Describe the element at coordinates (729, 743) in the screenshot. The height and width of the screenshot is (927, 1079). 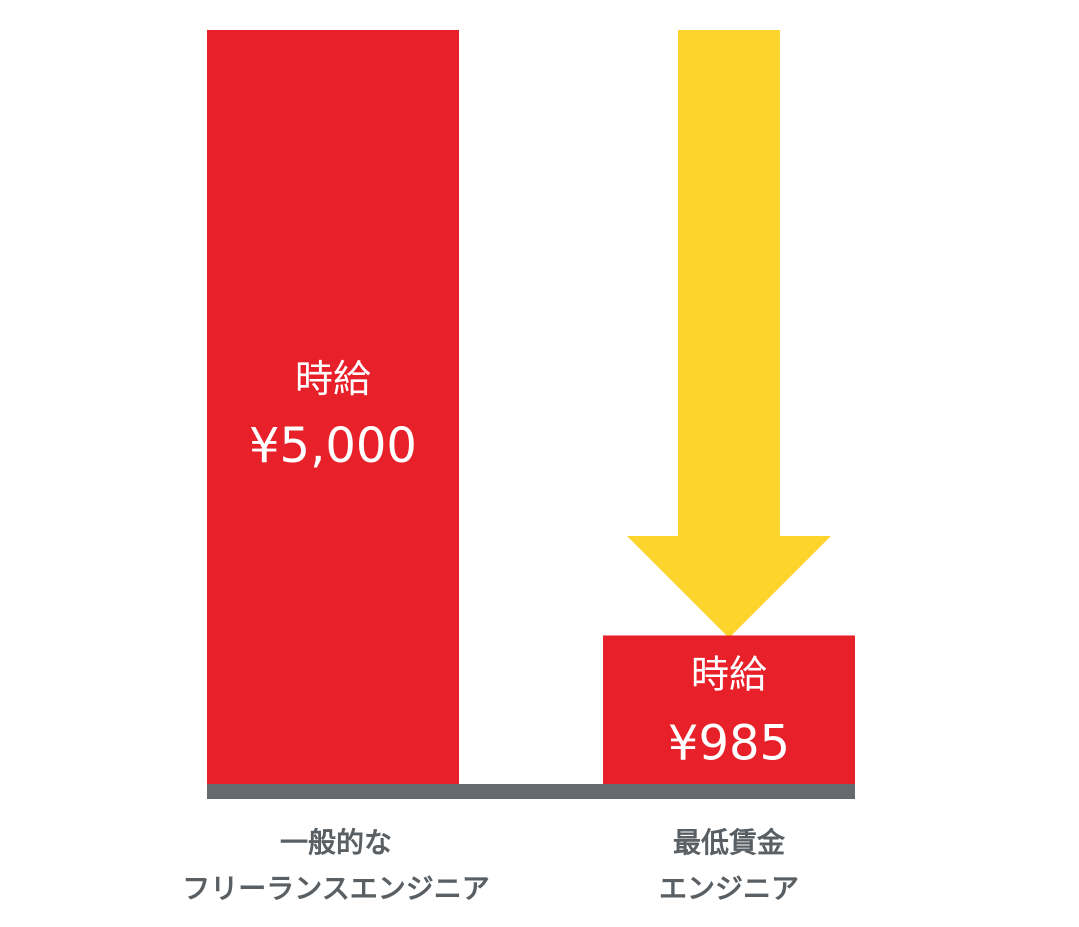
I see `bar-2-value-label: ¥985` at that location.